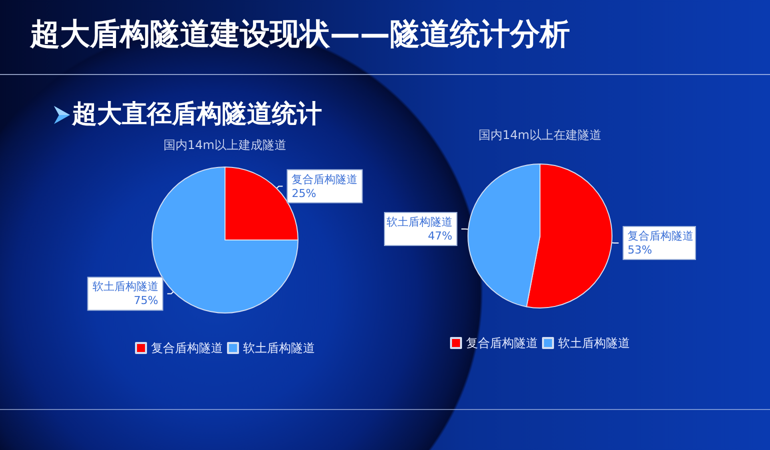  What do you see at coordinates (300, 34) in the screenshot?
I see `text: 超大盾构隧道建设现状——隧道统计分析` at bounding box center [300, 34].